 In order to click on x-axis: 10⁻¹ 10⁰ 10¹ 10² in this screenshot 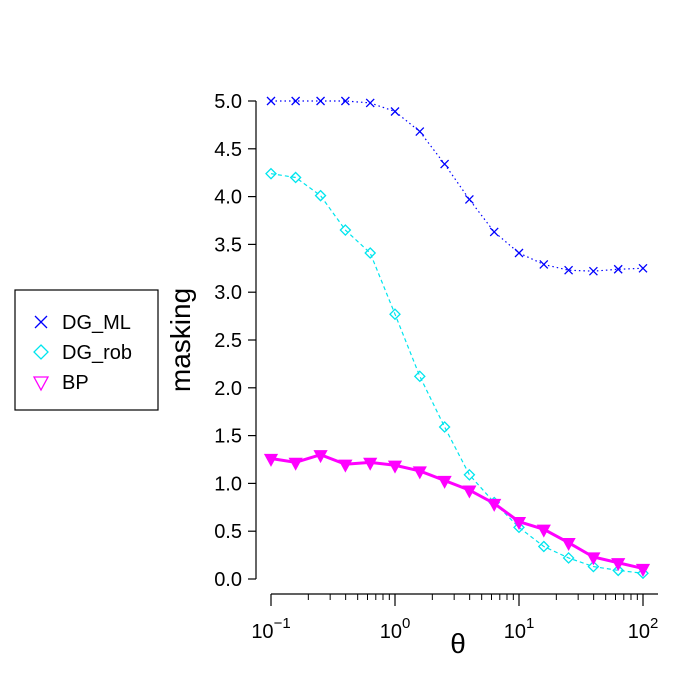, I will do `click(455, 618)`.